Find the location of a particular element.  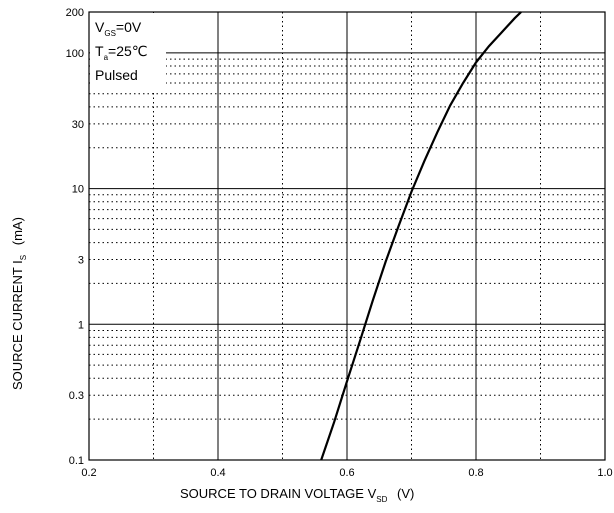

y-tick-label: 100 is located at coordinates (75, 54).